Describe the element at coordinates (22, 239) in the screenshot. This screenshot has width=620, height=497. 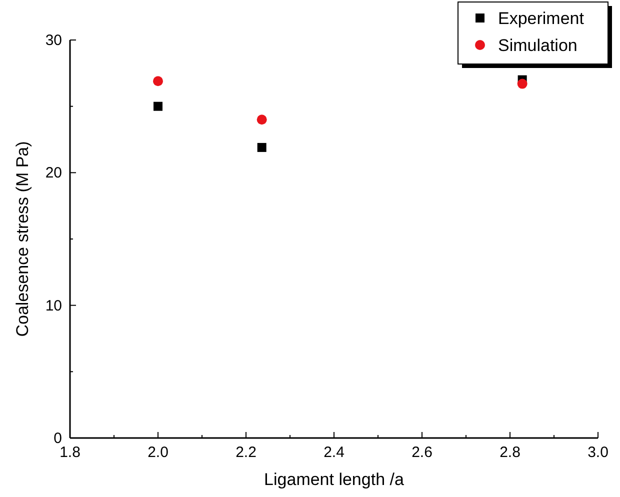
I see `y-axis-title: Coalesence stress (M Pa)` at that location.